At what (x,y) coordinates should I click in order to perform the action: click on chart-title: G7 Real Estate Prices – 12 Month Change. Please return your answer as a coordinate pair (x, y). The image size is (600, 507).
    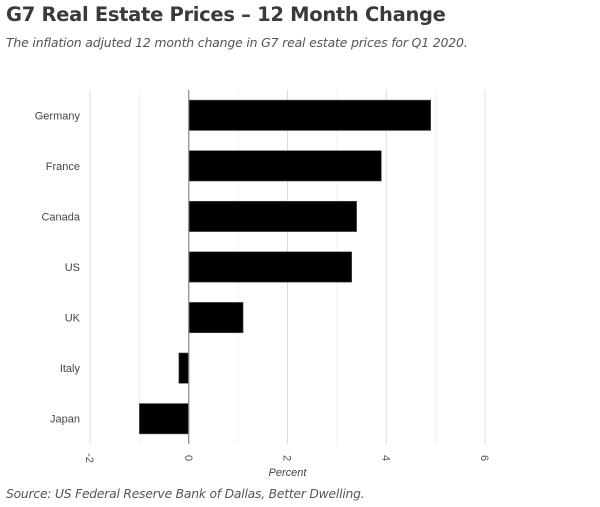
    Looking at the image, I should click on (226, 14).